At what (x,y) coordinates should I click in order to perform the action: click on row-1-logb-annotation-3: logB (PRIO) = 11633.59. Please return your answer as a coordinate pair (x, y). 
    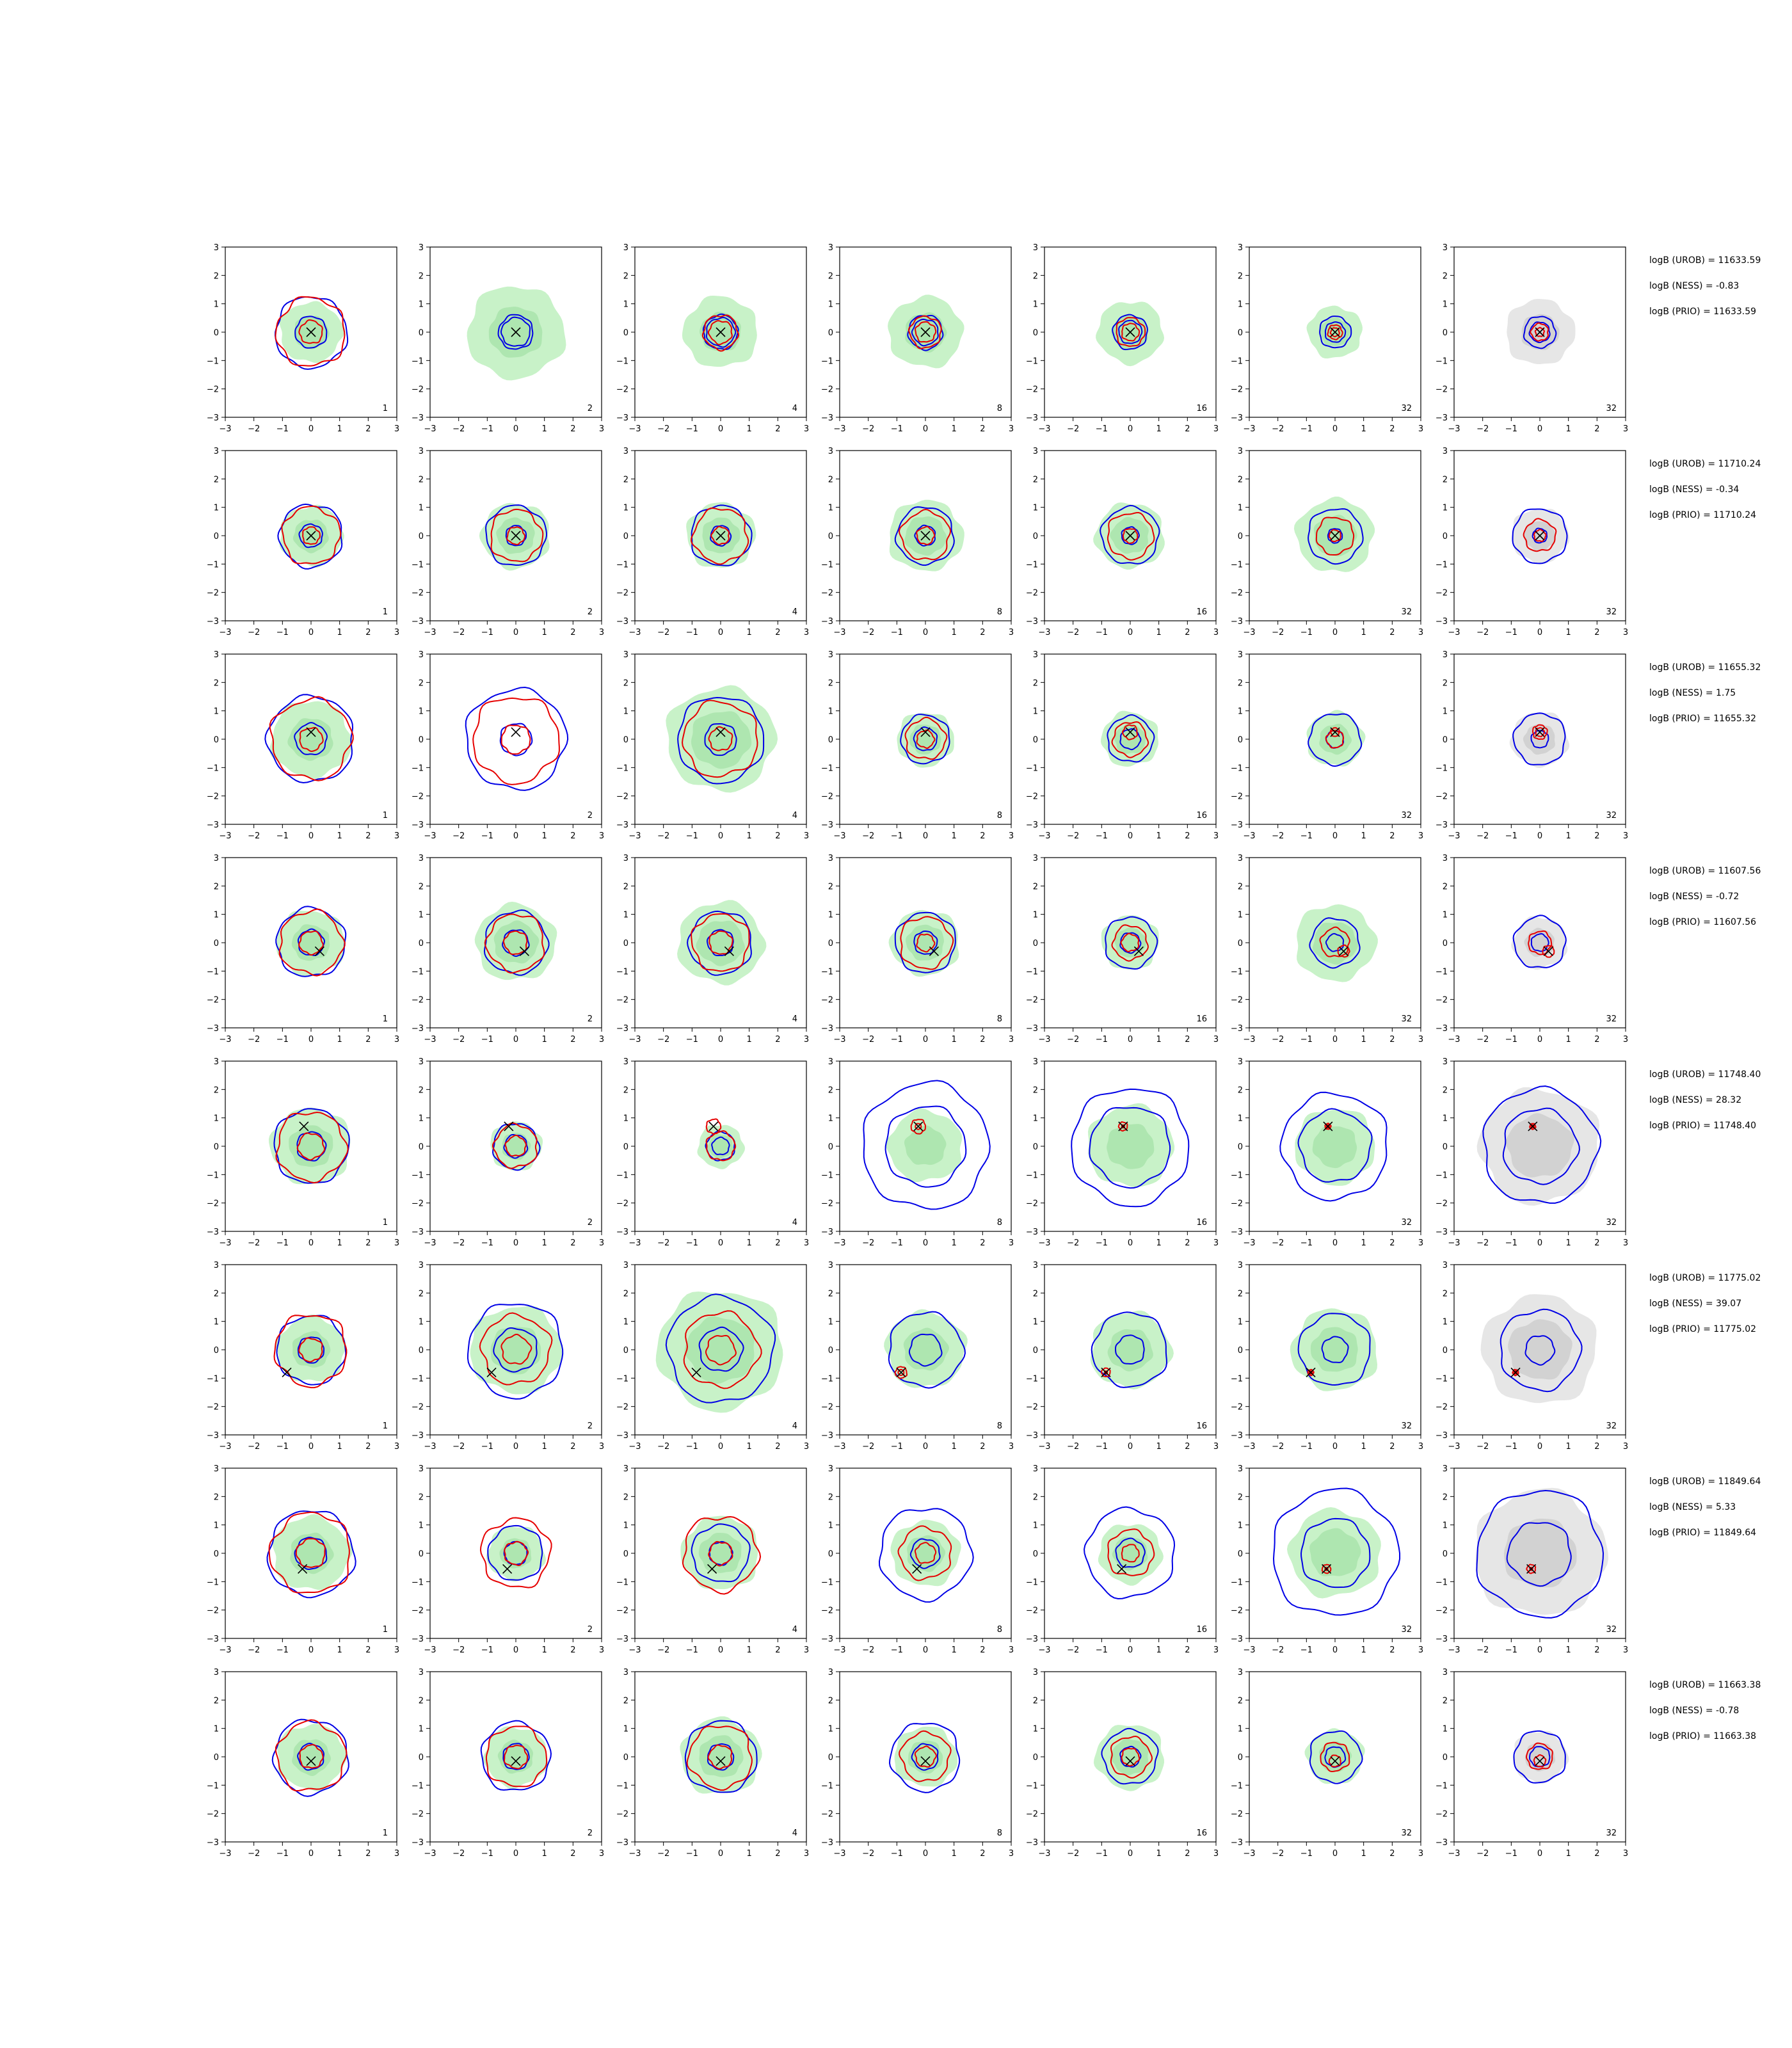
    Looking at the image, I should click on (1702, 312).